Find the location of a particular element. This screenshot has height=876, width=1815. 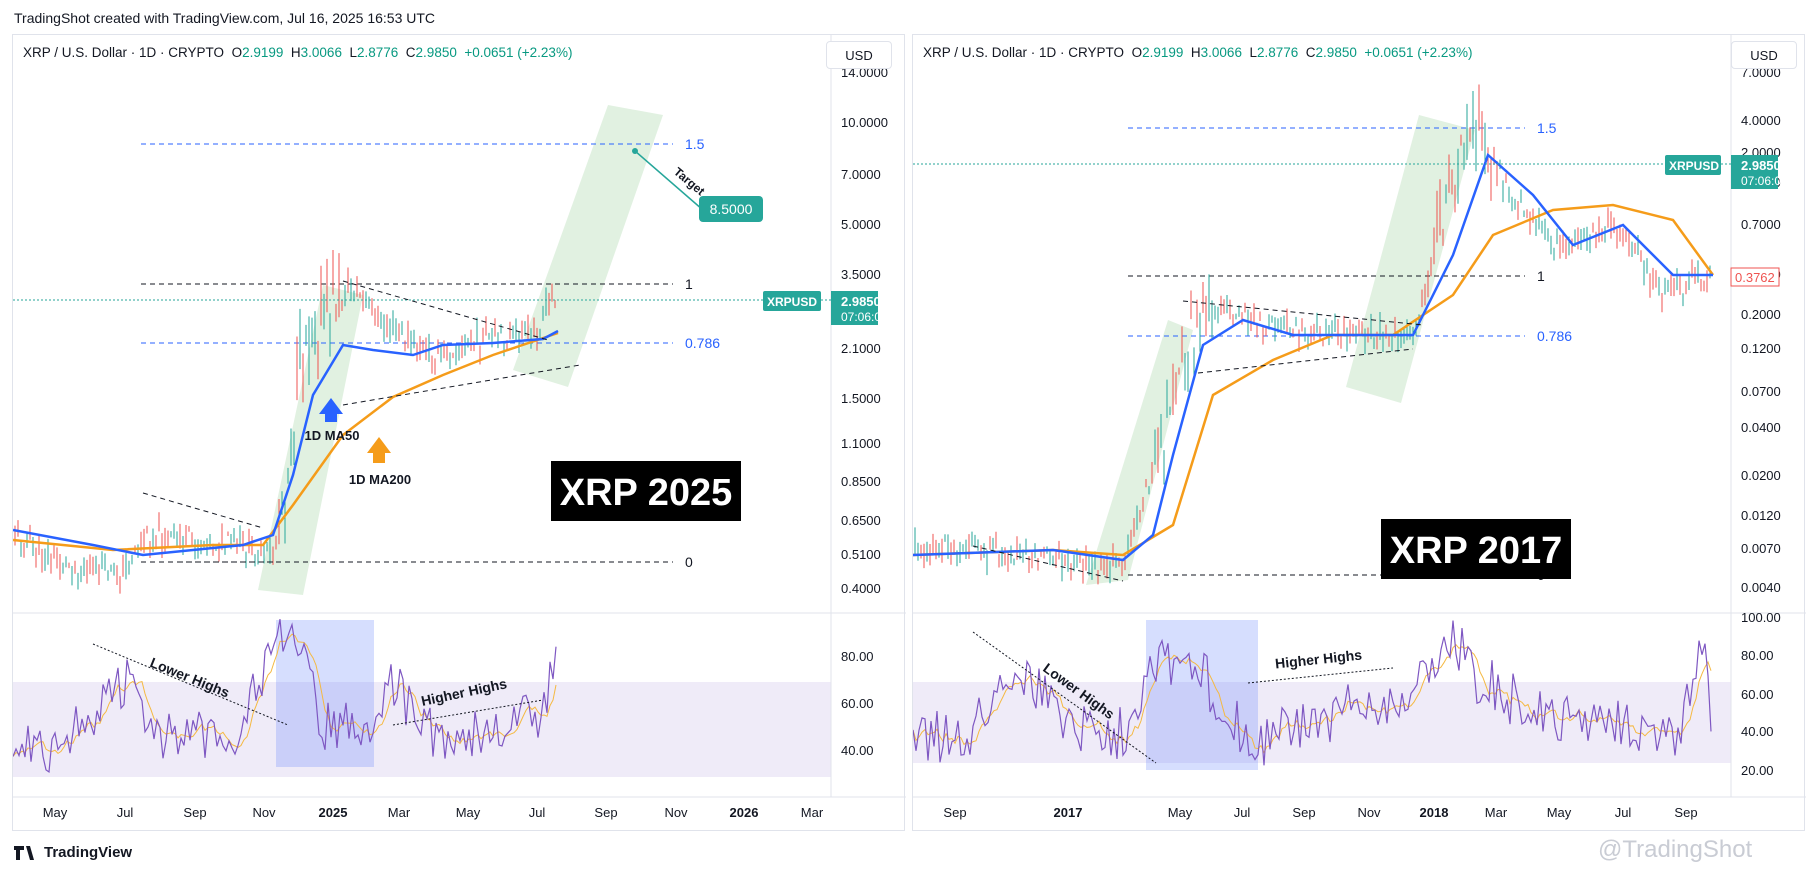

price-tick-label: 1.1000 is located at coordinates (861, 443).